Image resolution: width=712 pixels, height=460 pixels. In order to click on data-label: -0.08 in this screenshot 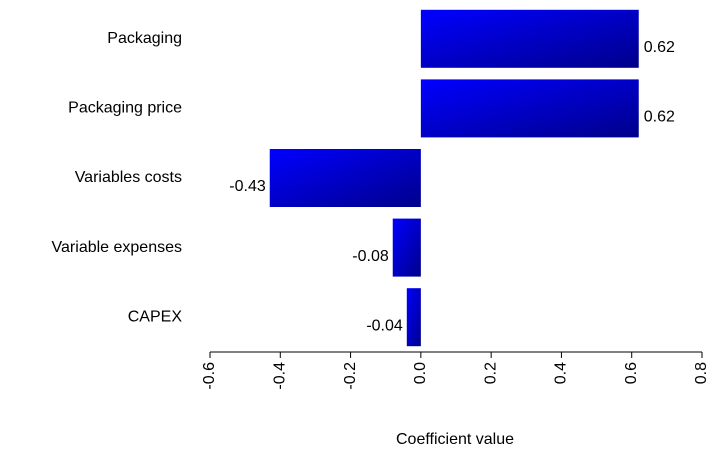, I will do `click(370, 256)`.